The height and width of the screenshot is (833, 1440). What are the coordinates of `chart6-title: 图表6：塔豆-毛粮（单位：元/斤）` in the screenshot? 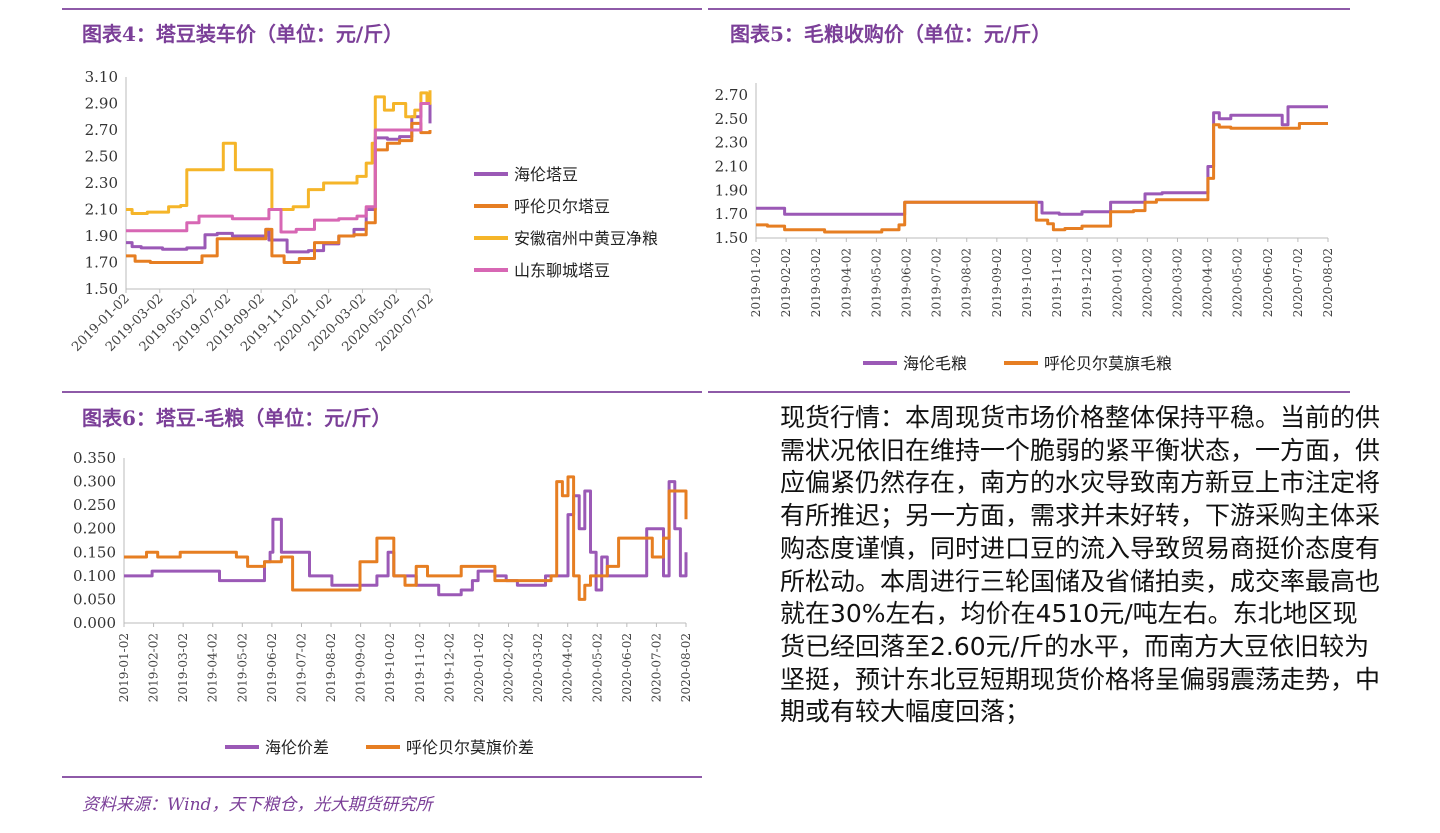 It's located at (237, 418).